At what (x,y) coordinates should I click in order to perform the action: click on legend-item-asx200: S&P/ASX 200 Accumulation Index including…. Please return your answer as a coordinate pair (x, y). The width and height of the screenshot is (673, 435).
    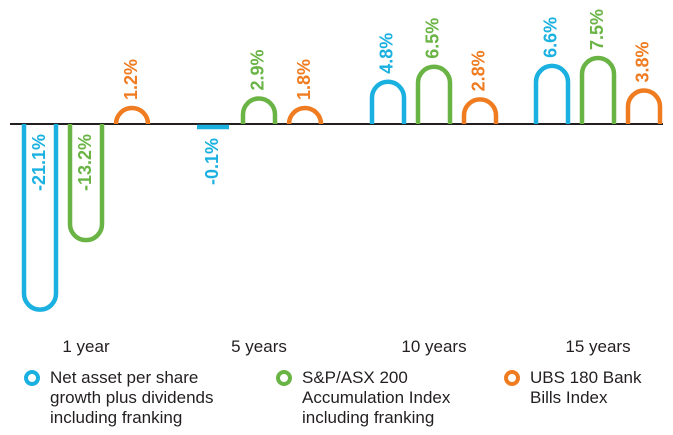
    Looking at the image, I should click on (363, 398).